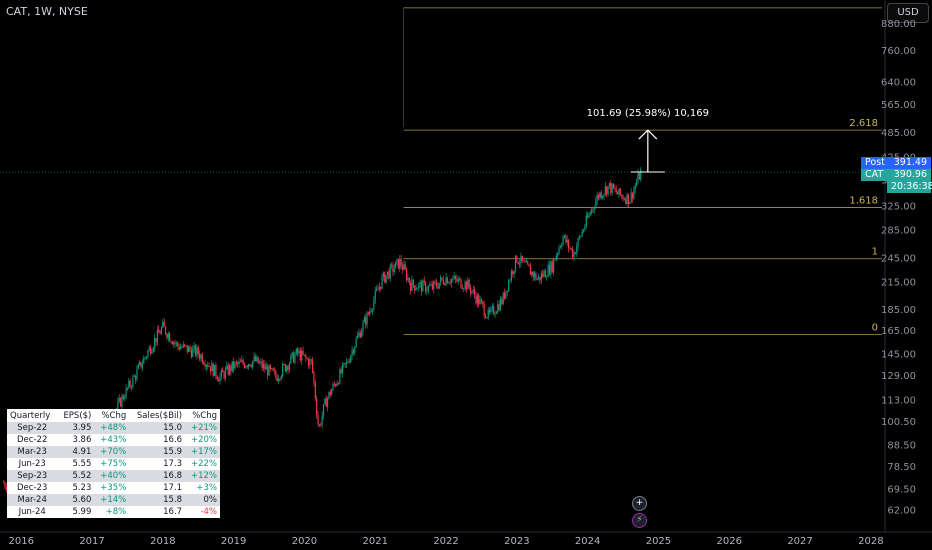  What do you see at coordinates (157, 452) in the screenshot?
I see `table-cell: 15.9` at bounding box center [157, 452].